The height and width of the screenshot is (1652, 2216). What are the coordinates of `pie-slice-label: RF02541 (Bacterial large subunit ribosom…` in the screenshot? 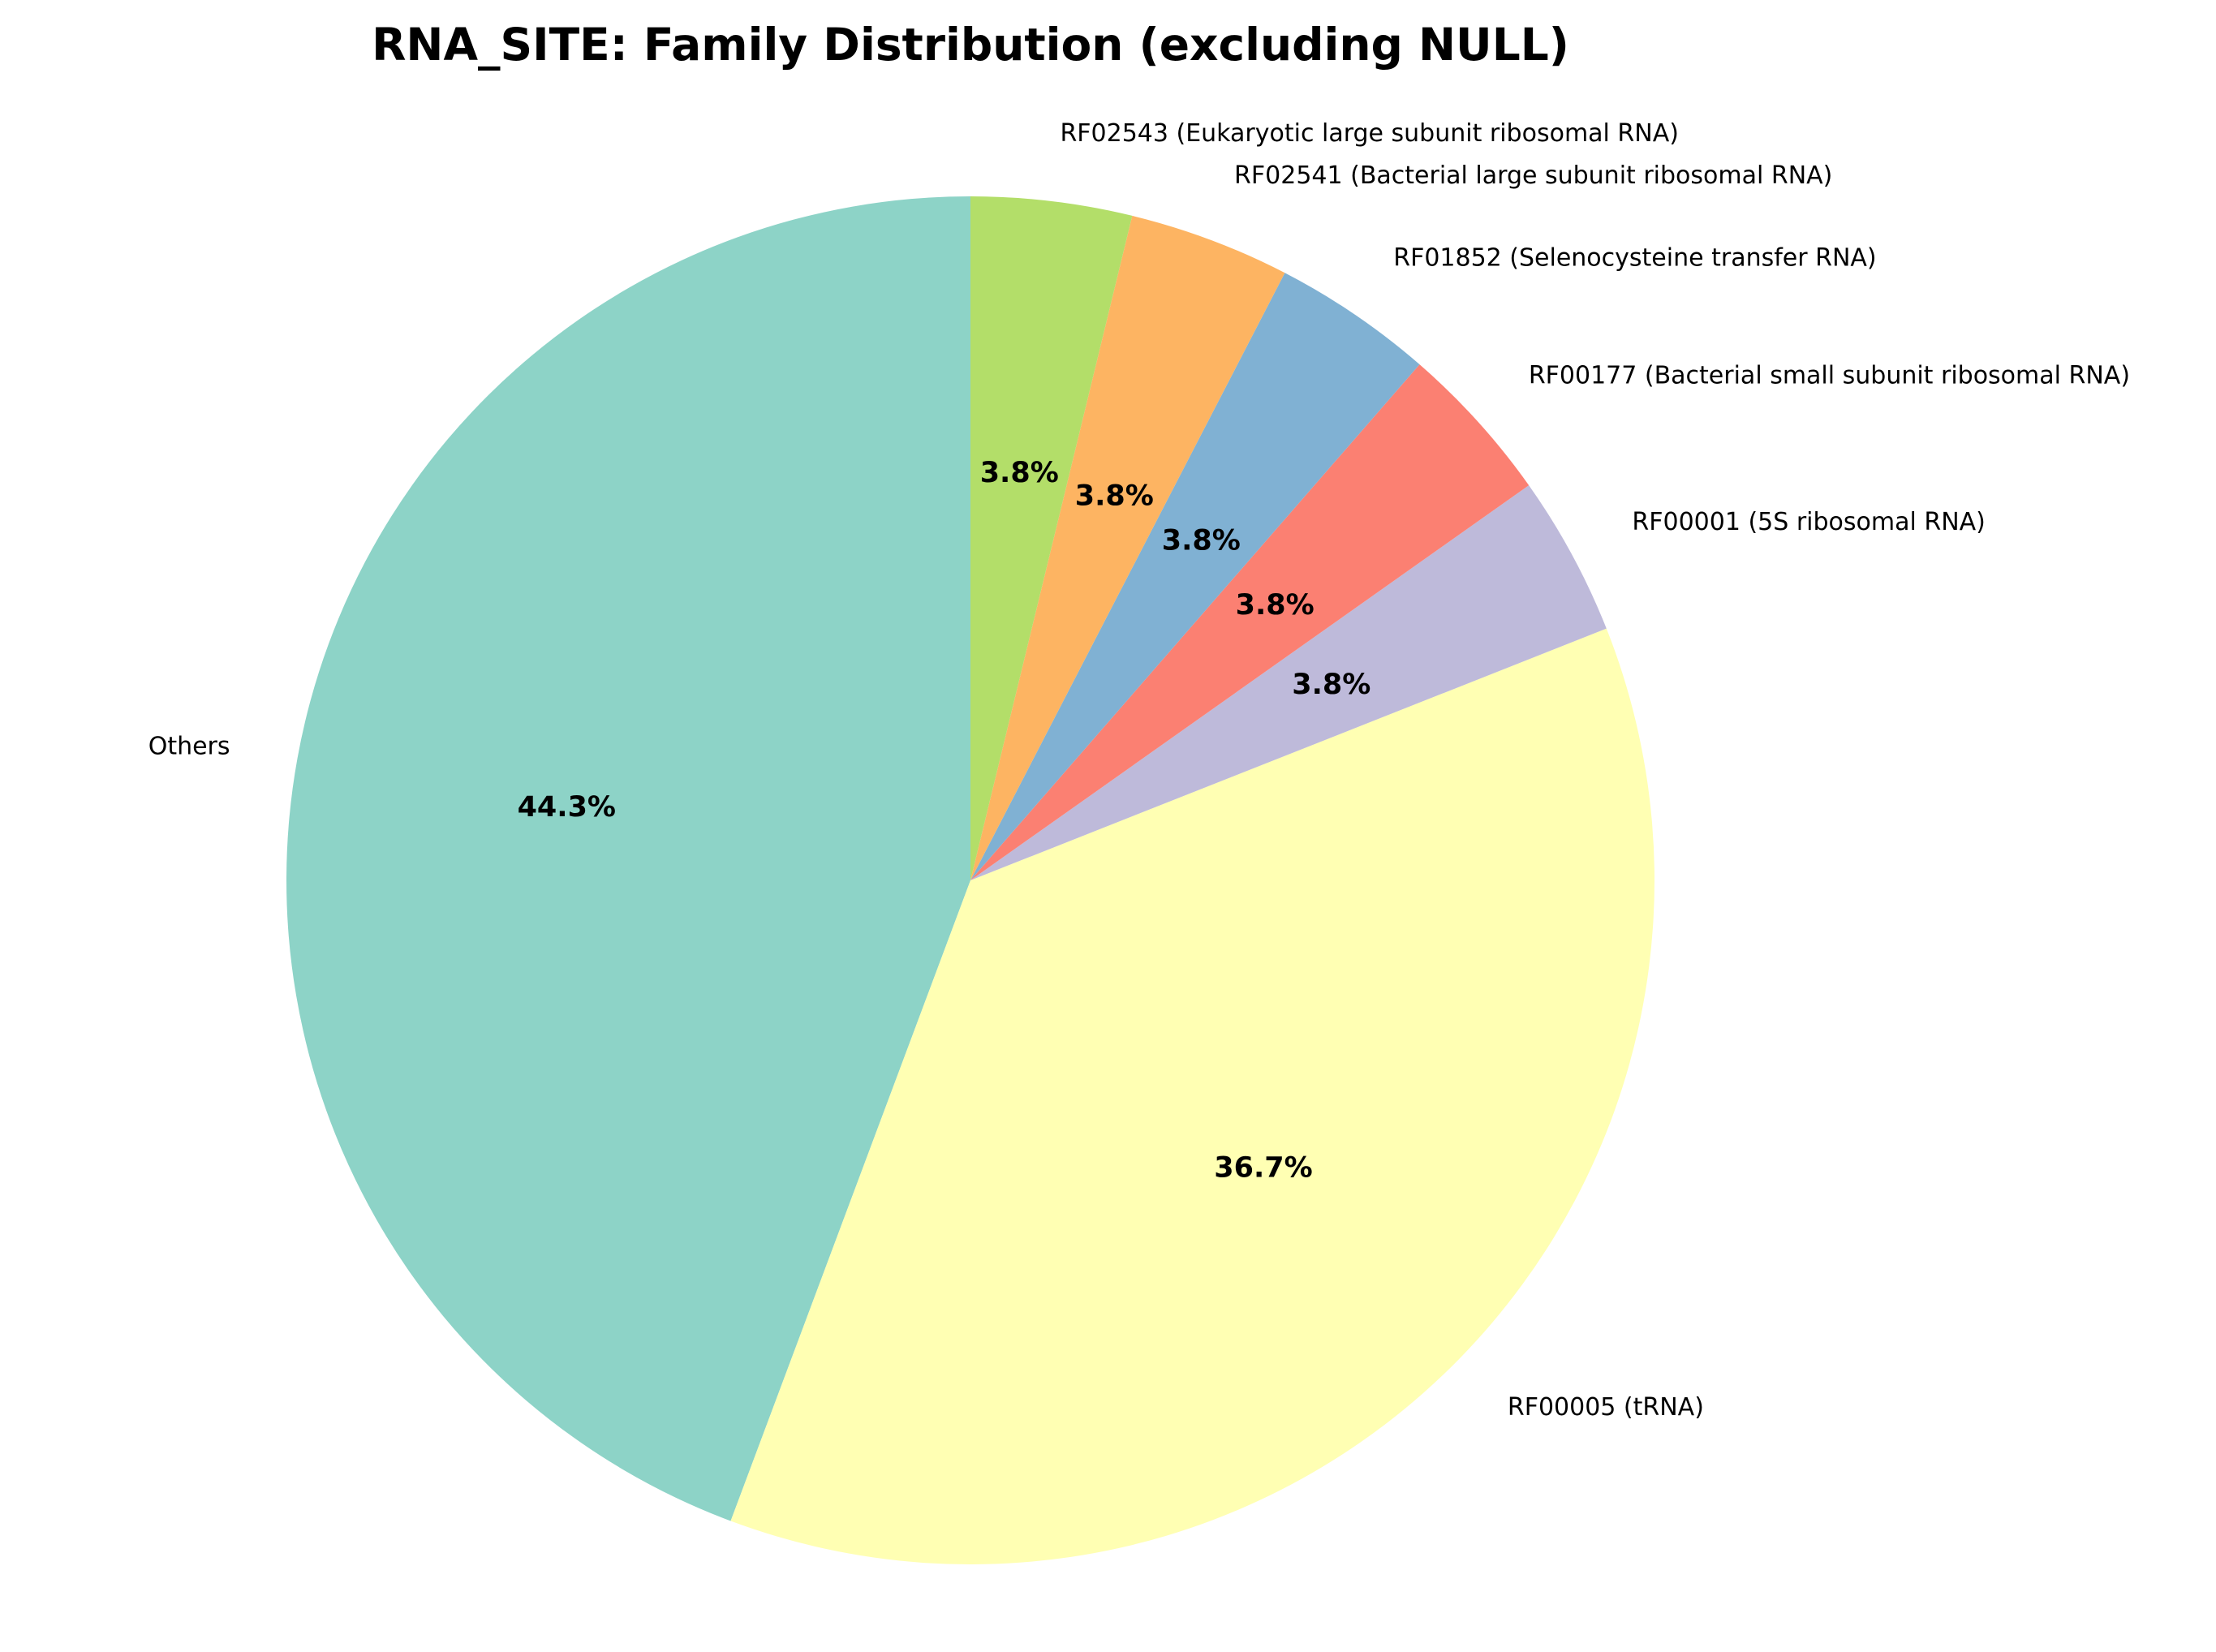 It's located at (1533, 175).